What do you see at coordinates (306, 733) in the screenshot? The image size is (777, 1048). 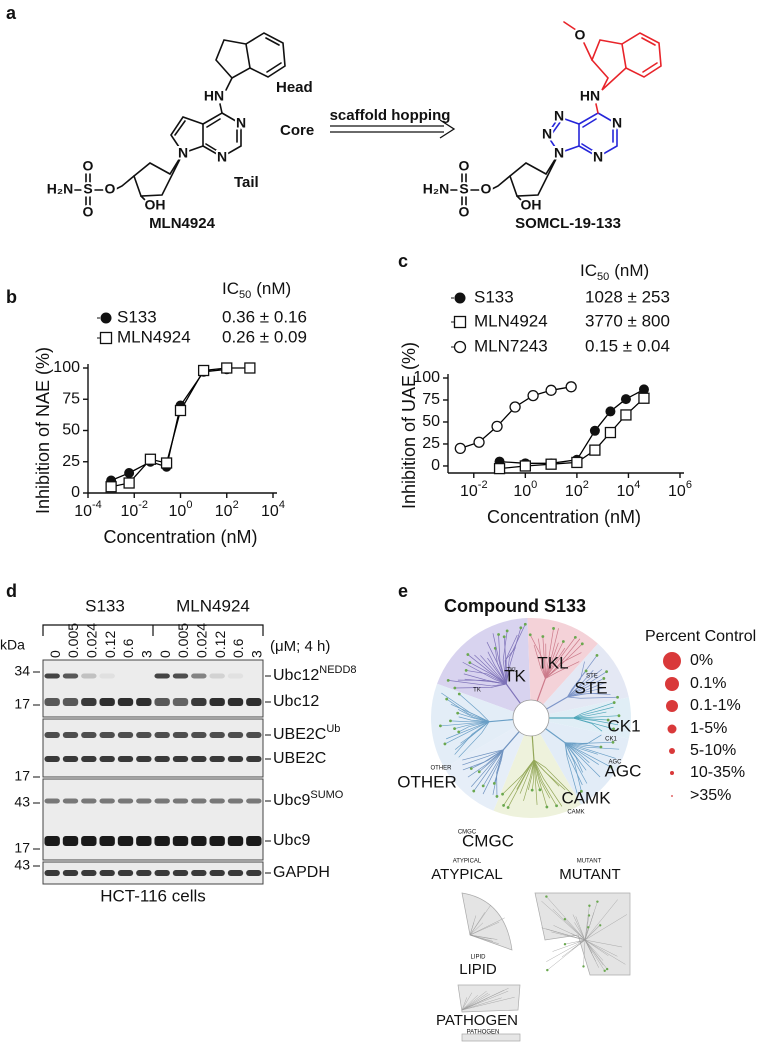 I see `band-label: UBE2CUb` at bounding box center [306, 733].